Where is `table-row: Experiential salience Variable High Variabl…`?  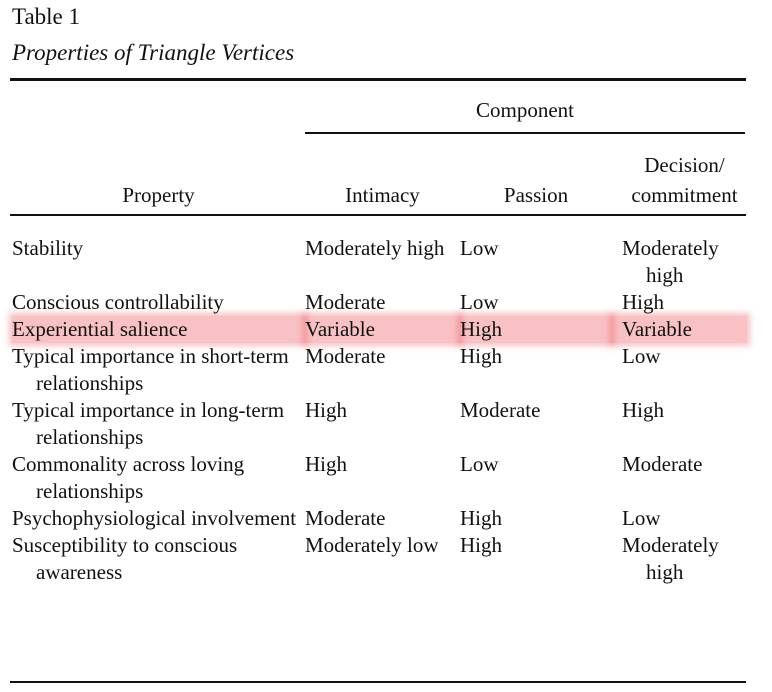 table-row: Experiential salience Variable High Variabl… is located at coordinates (379, 329).